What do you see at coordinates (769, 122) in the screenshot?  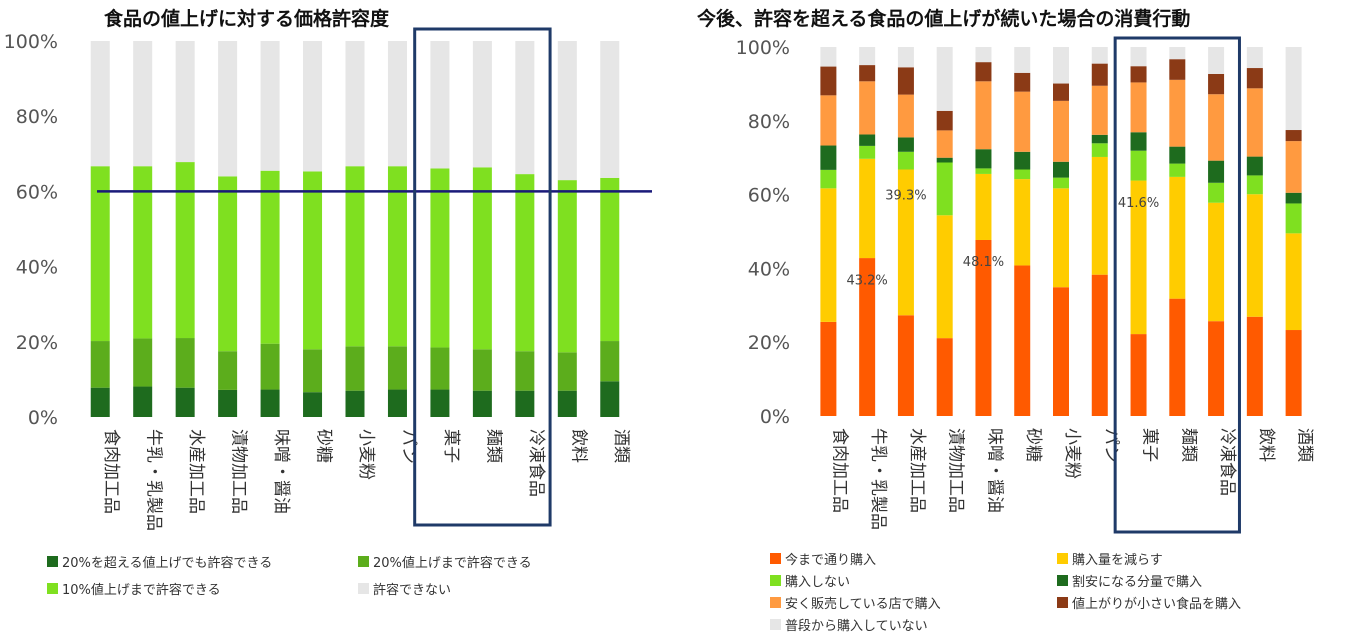 I see `y-tick-label: 80%` at bounding box center [769, 122].